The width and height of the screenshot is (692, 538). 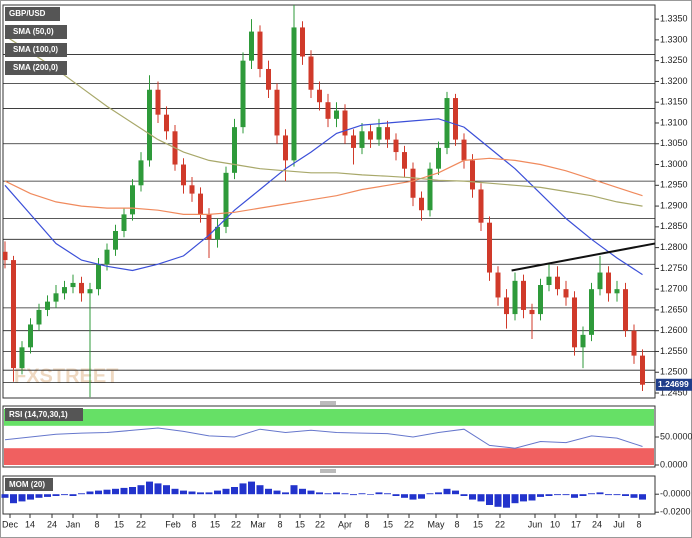 I want to click on x-tick-label: Mar, so click(x=258, y=524).